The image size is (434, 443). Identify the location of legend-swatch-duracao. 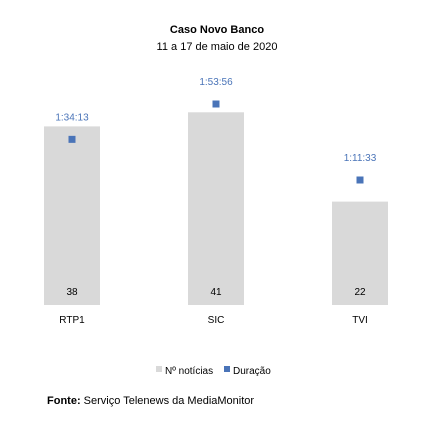
(227, 369).